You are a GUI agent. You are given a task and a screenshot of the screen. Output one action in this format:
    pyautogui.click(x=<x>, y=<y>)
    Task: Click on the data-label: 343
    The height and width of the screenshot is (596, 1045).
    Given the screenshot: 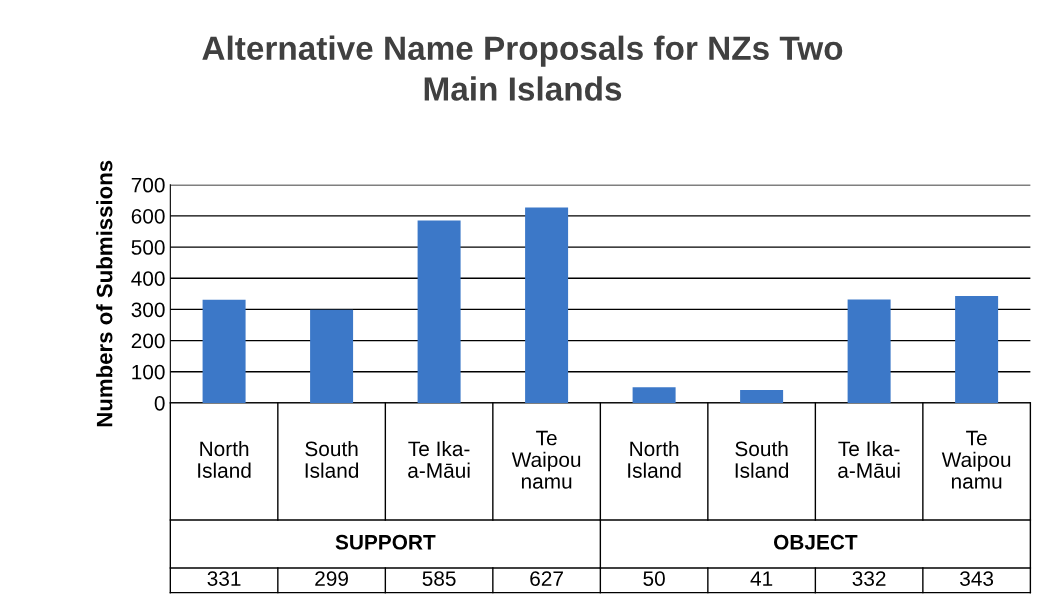 What is the action you would take?
    pyautogui.click(x=977, y=578)
    